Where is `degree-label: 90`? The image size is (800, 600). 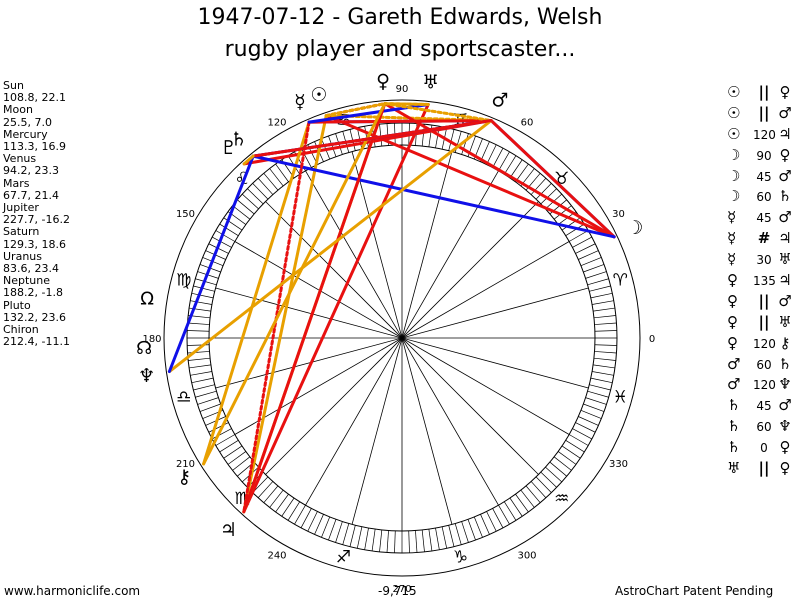 degree-label: 90 is located at coordinates (402, 89).